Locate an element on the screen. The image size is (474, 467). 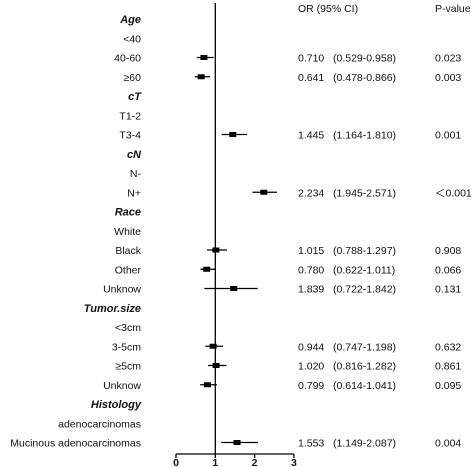
row-label: T1-2 is located at coordinates (130, 116).